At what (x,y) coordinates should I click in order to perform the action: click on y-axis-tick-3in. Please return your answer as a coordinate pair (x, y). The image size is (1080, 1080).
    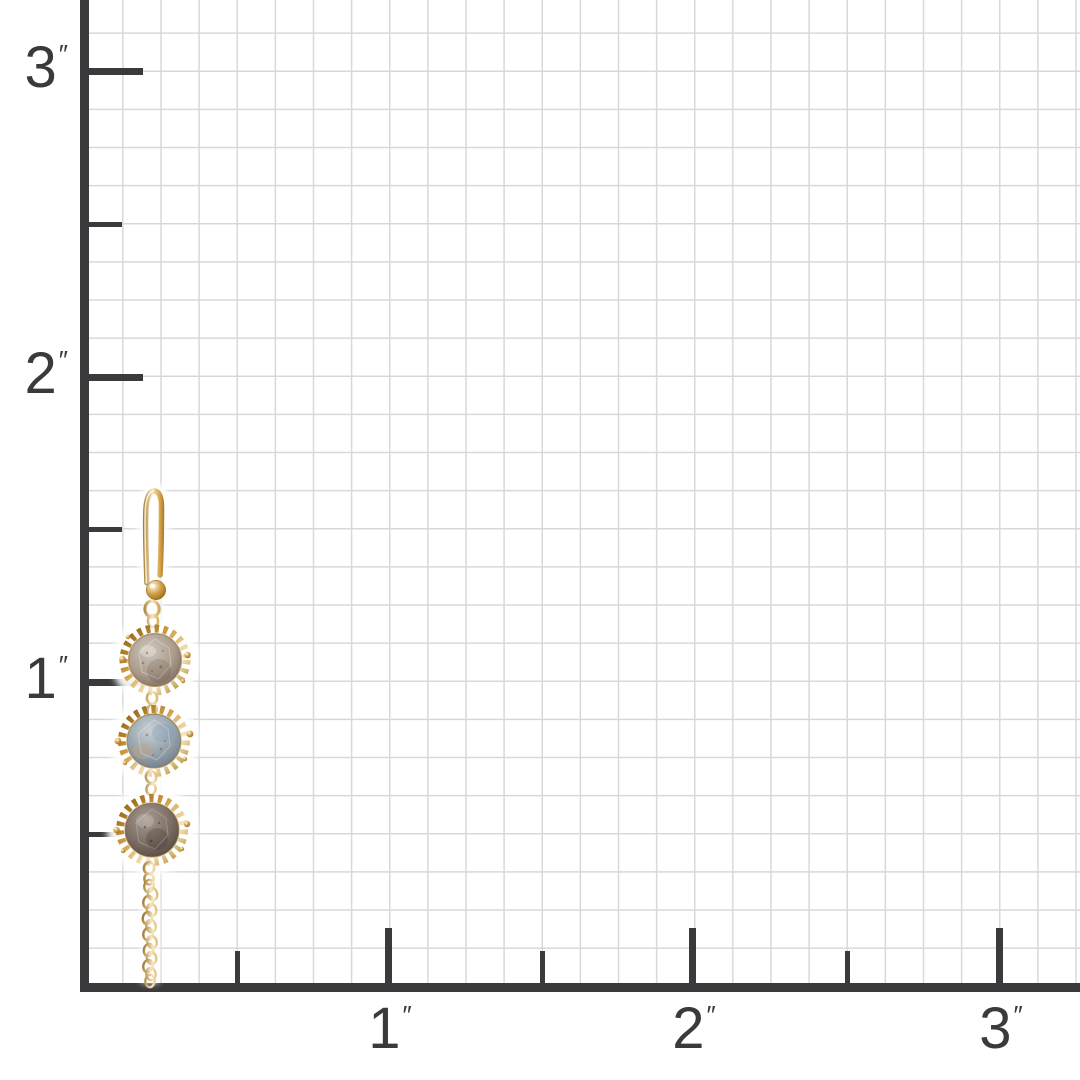
    Looking at the image, I should click on (116, 71).